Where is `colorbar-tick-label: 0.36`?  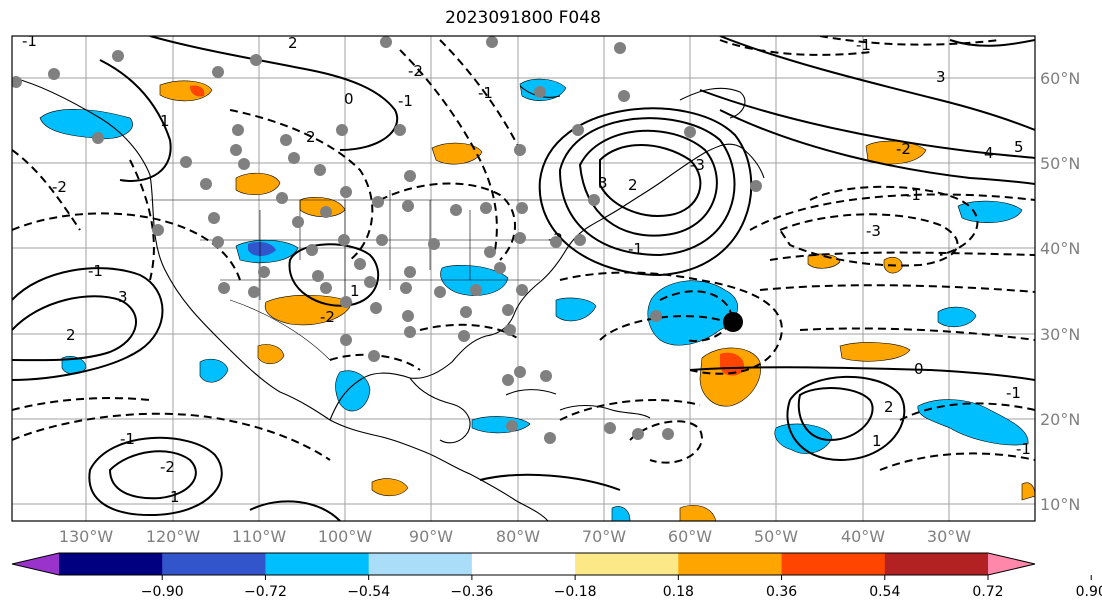
colorbar-tick-label: 0.36 is located at coordinates (781, 592).